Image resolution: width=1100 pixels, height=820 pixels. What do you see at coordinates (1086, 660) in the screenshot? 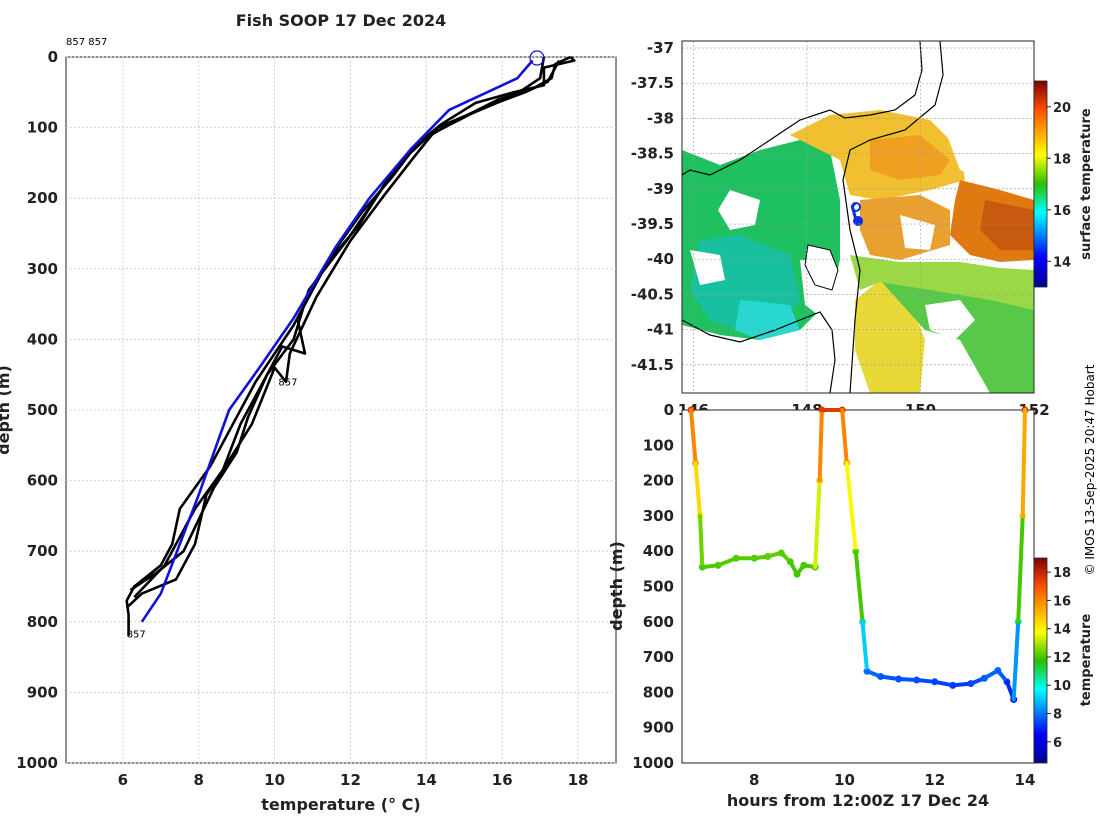
I see `timeseries-colorbar-label: temperature` at bounding box center [1086, 660].